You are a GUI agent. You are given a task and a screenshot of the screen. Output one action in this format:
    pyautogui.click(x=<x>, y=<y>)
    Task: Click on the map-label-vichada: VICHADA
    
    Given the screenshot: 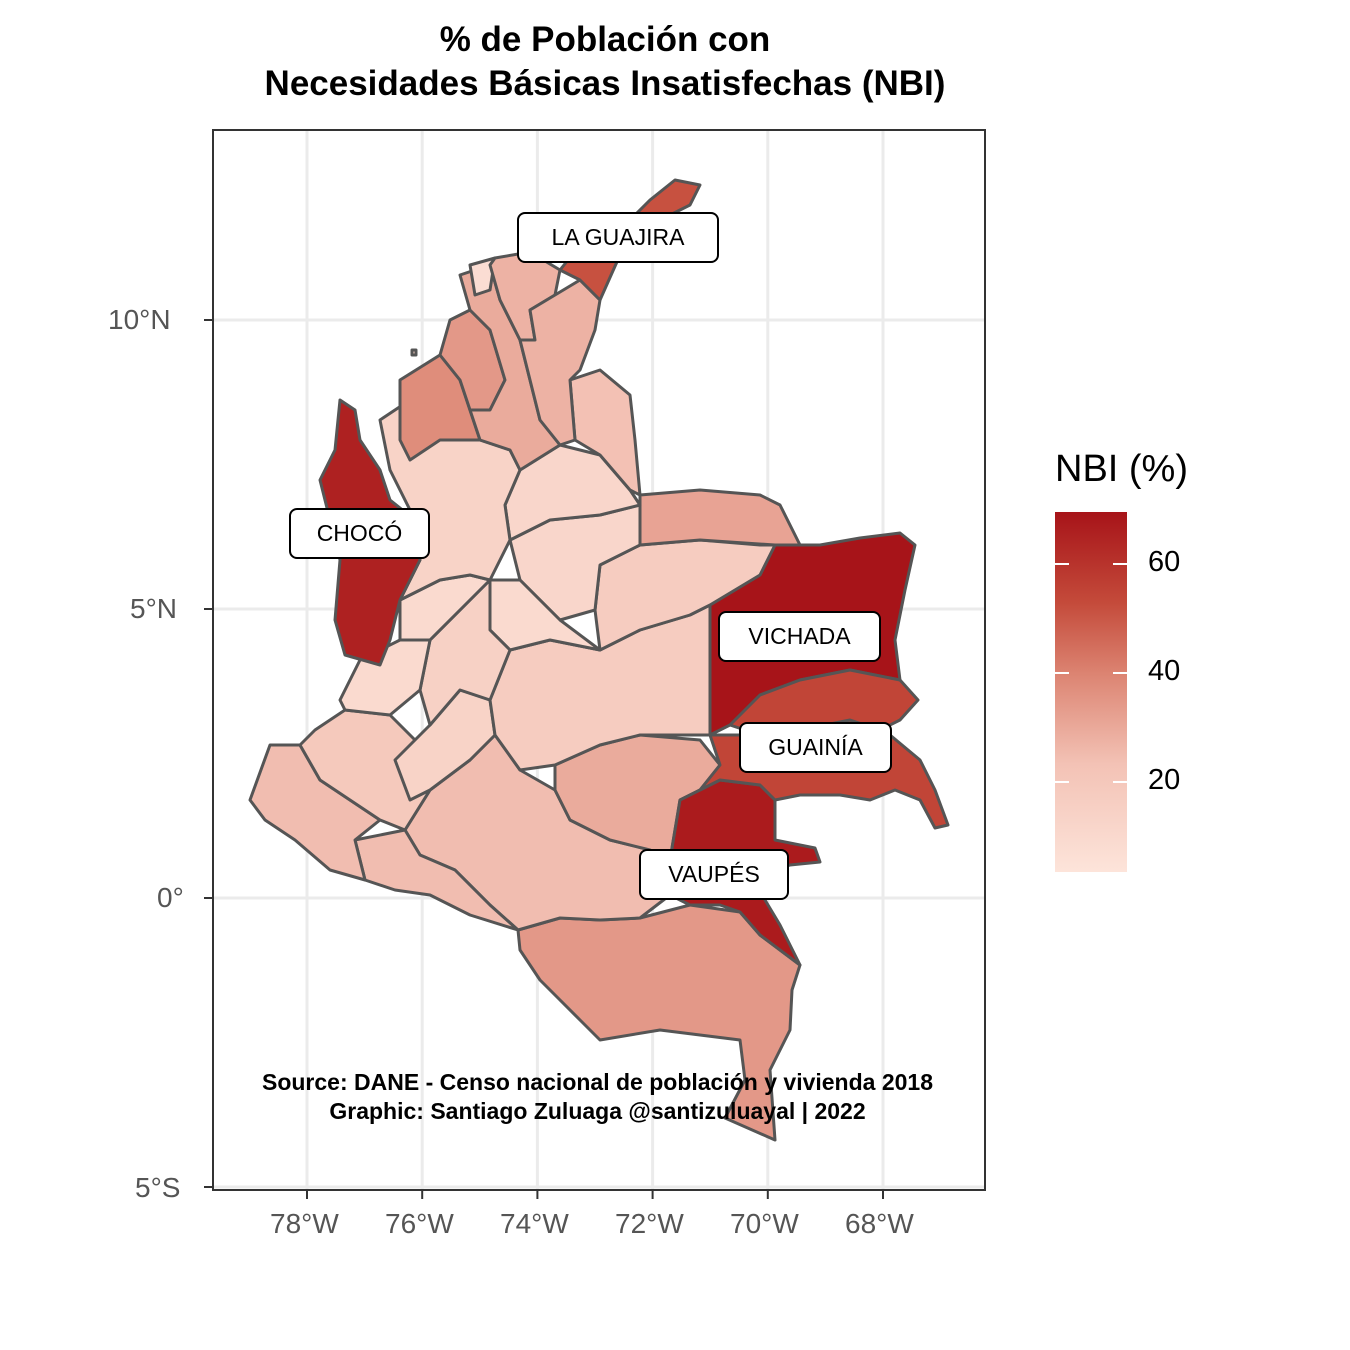 What is the action you would take?
    pyautogui.click(x=799, y=636)
    